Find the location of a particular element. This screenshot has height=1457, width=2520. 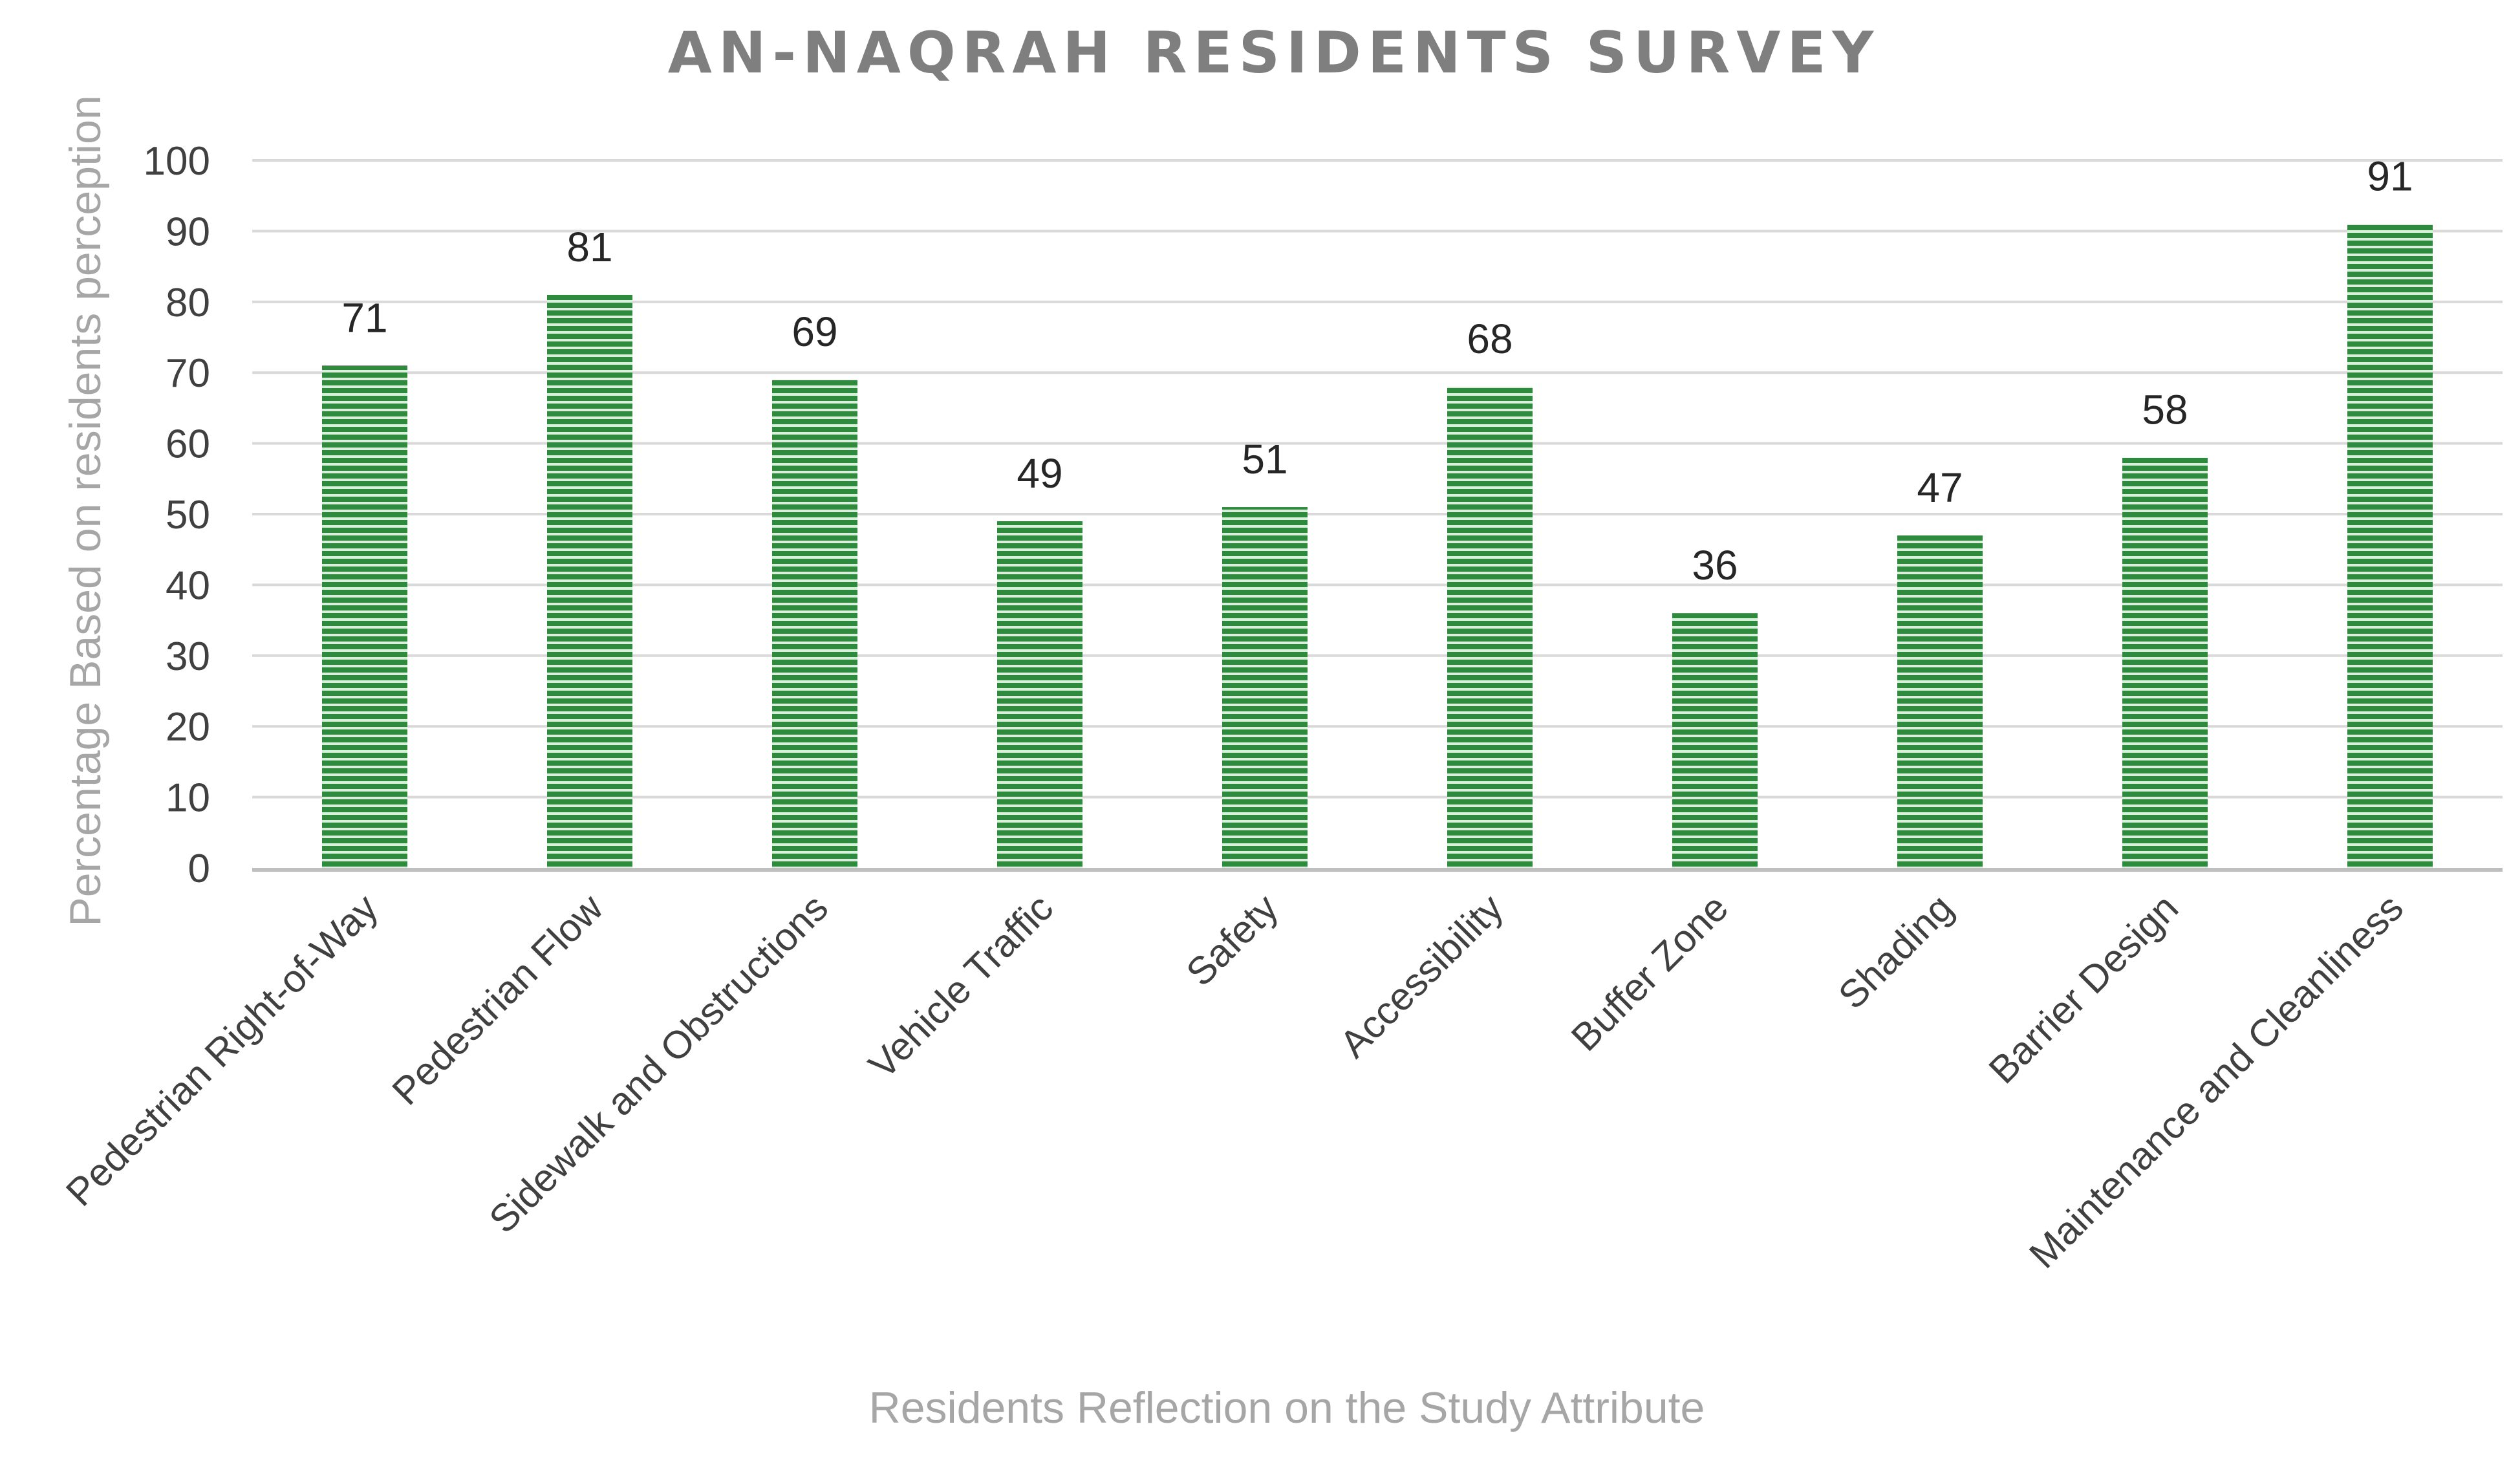

y-tick-label: 0 is located at coordinates (199, 869).